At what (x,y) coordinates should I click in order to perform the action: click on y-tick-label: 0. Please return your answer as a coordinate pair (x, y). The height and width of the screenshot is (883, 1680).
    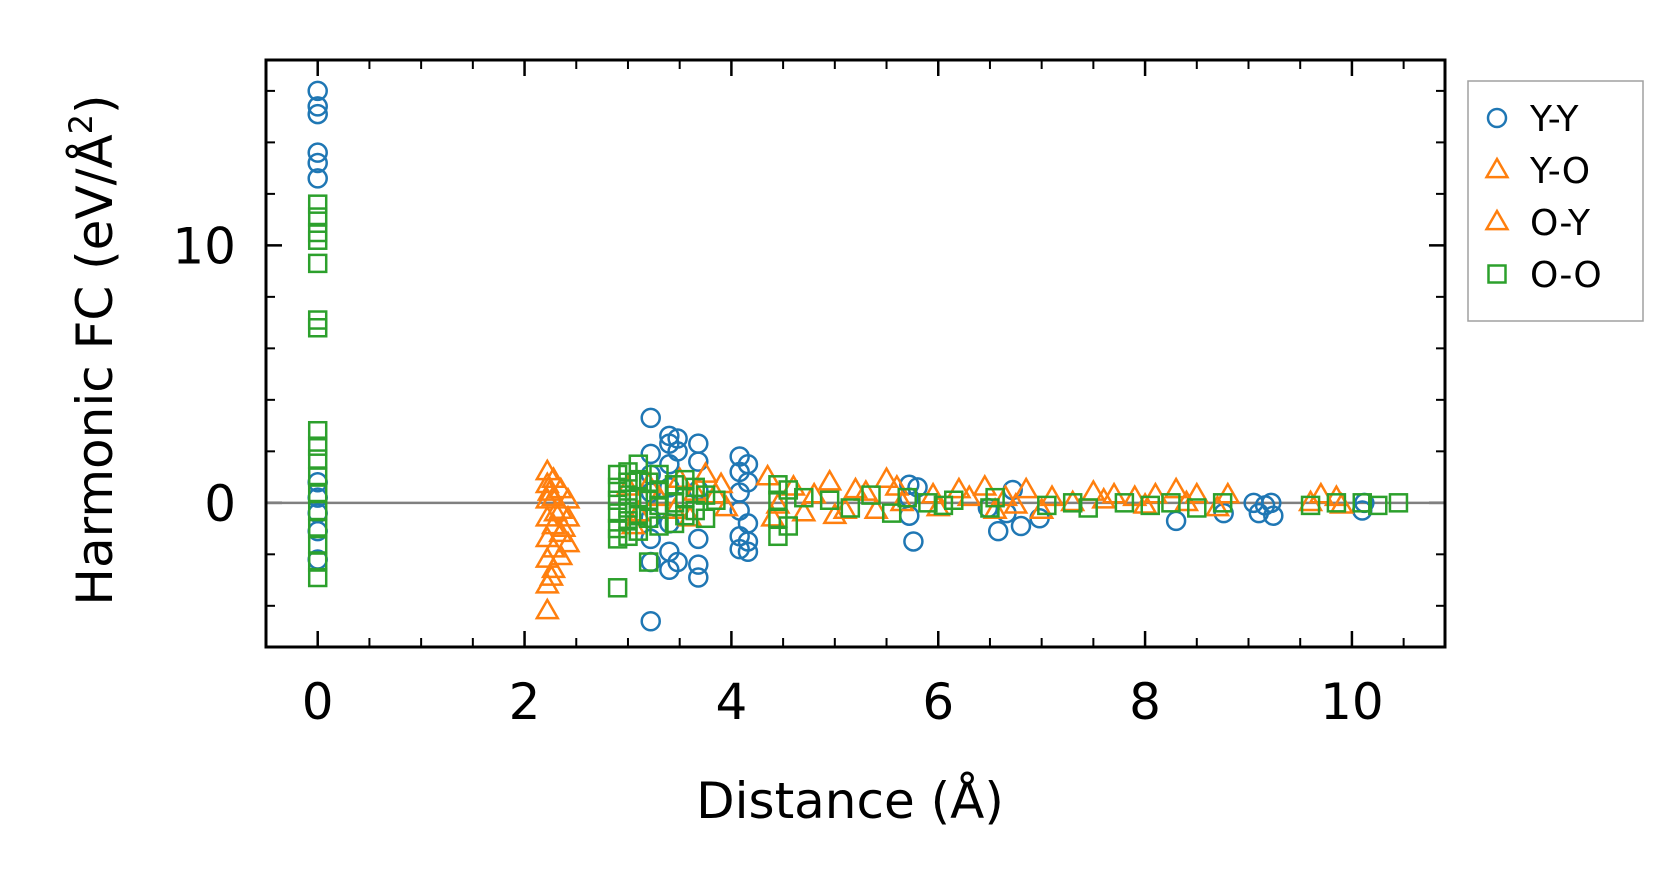
    Looking at the image, I should click on (220, 504).